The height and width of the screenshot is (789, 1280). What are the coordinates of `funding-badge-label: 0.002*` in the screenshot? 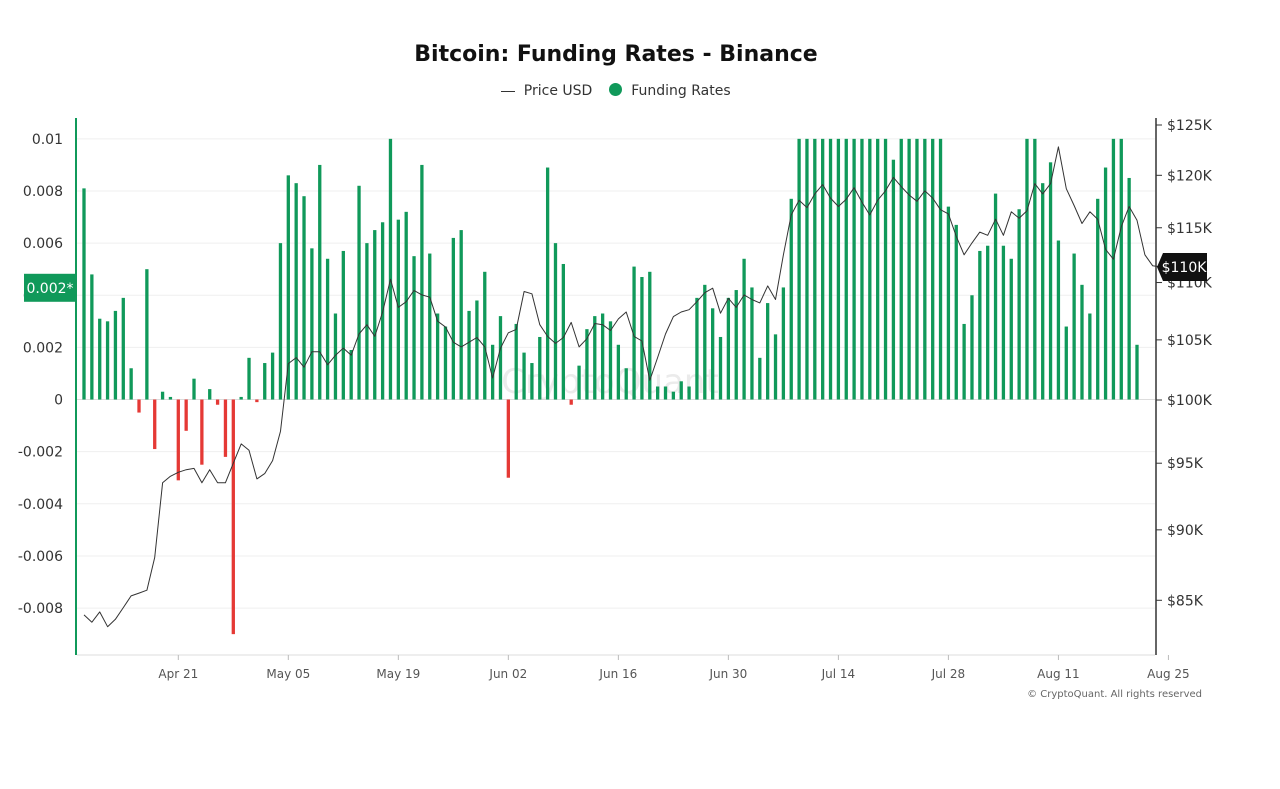 It's located at (49, 289).